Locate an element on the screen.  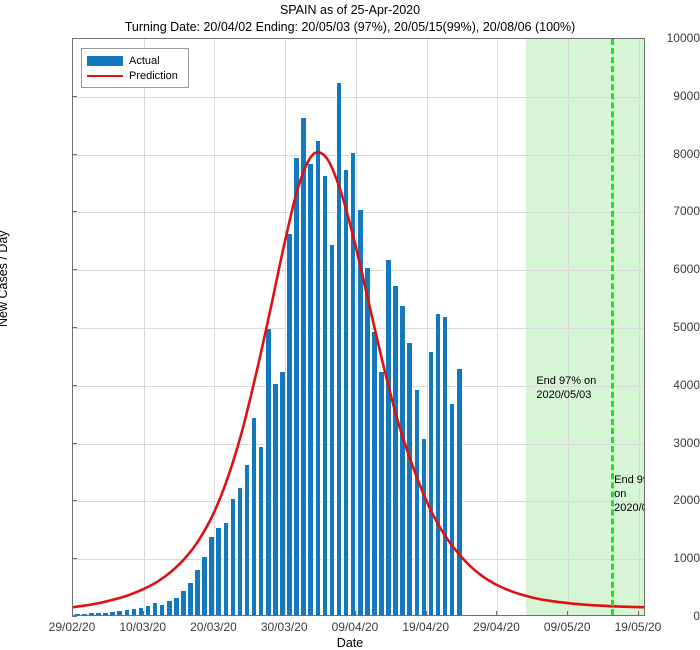
end-99-line is located at coordinates (612, 327).